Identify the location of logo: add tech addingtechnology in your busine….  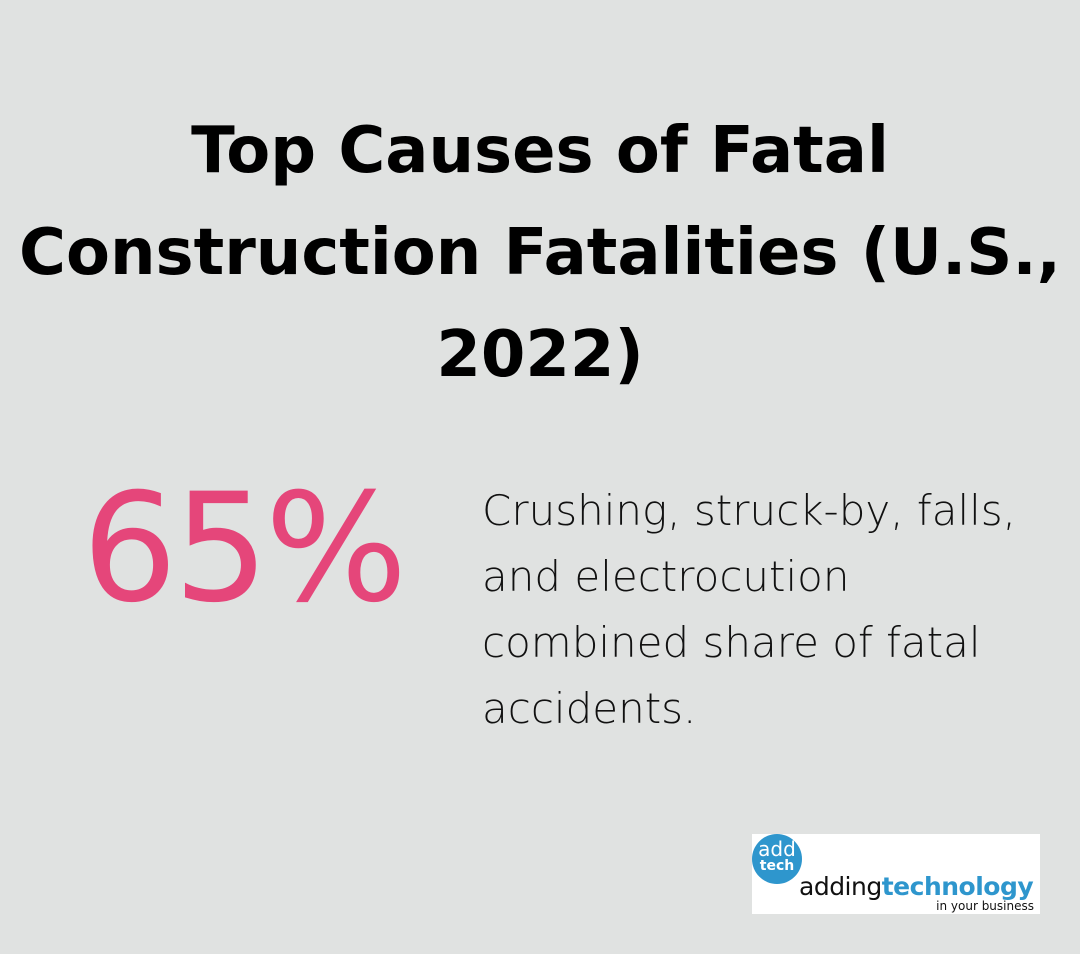
(896, 874).